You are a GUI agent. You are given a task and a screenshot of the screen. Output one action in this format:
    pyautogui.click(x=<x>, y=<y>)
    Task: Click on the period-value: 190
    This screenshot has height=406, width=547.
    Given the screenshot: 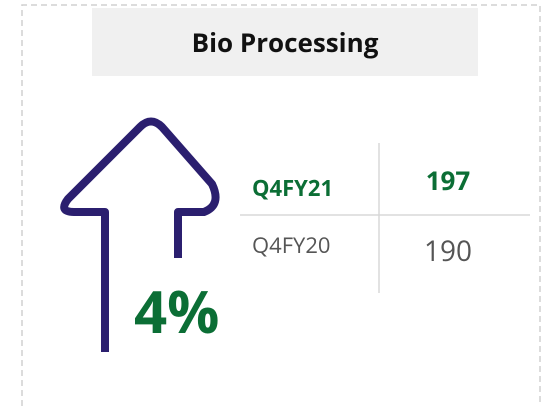 What is the action you would take?
    pyautogui.click(x=448, y=251)
    